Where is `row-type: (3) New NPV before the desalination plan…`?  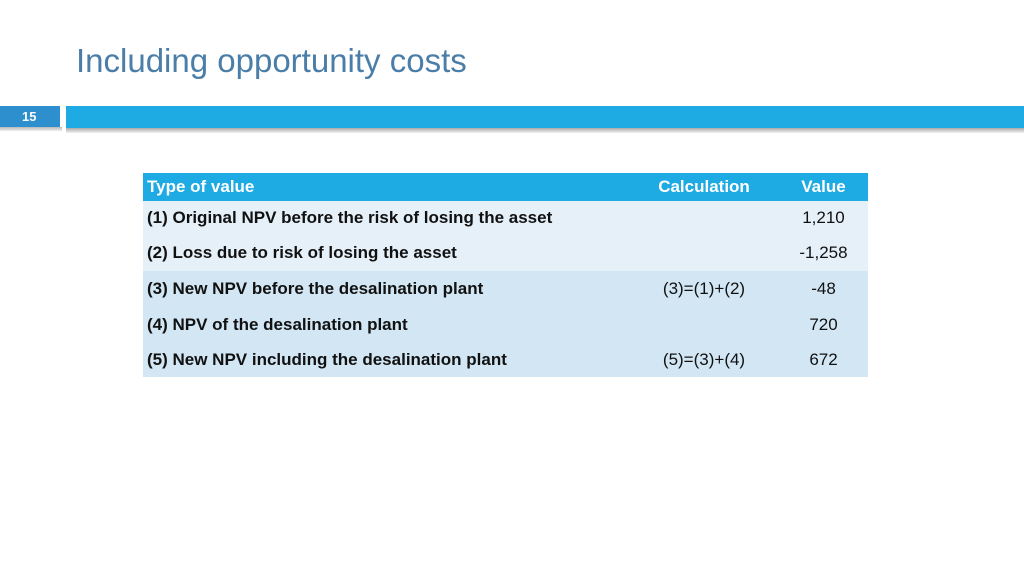
row-type: (3) New NPV before the desalination plan… is located at coordinates (386, 289).